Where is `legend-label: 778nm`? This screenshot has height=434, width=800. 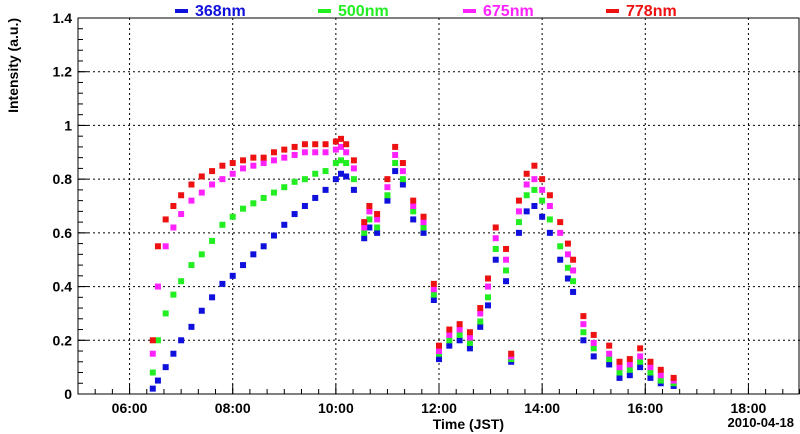
legend-label: 778nm is located at coordinates (651, 11).